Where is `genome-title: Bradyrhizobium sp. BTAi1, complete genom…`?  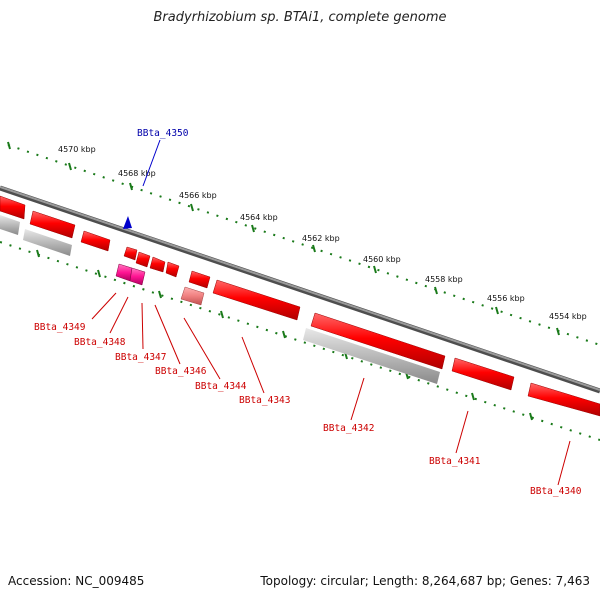
genome-title: Bradyrhizobium sp. BTAi1, complete genom… is located at coordinates (300, 17).